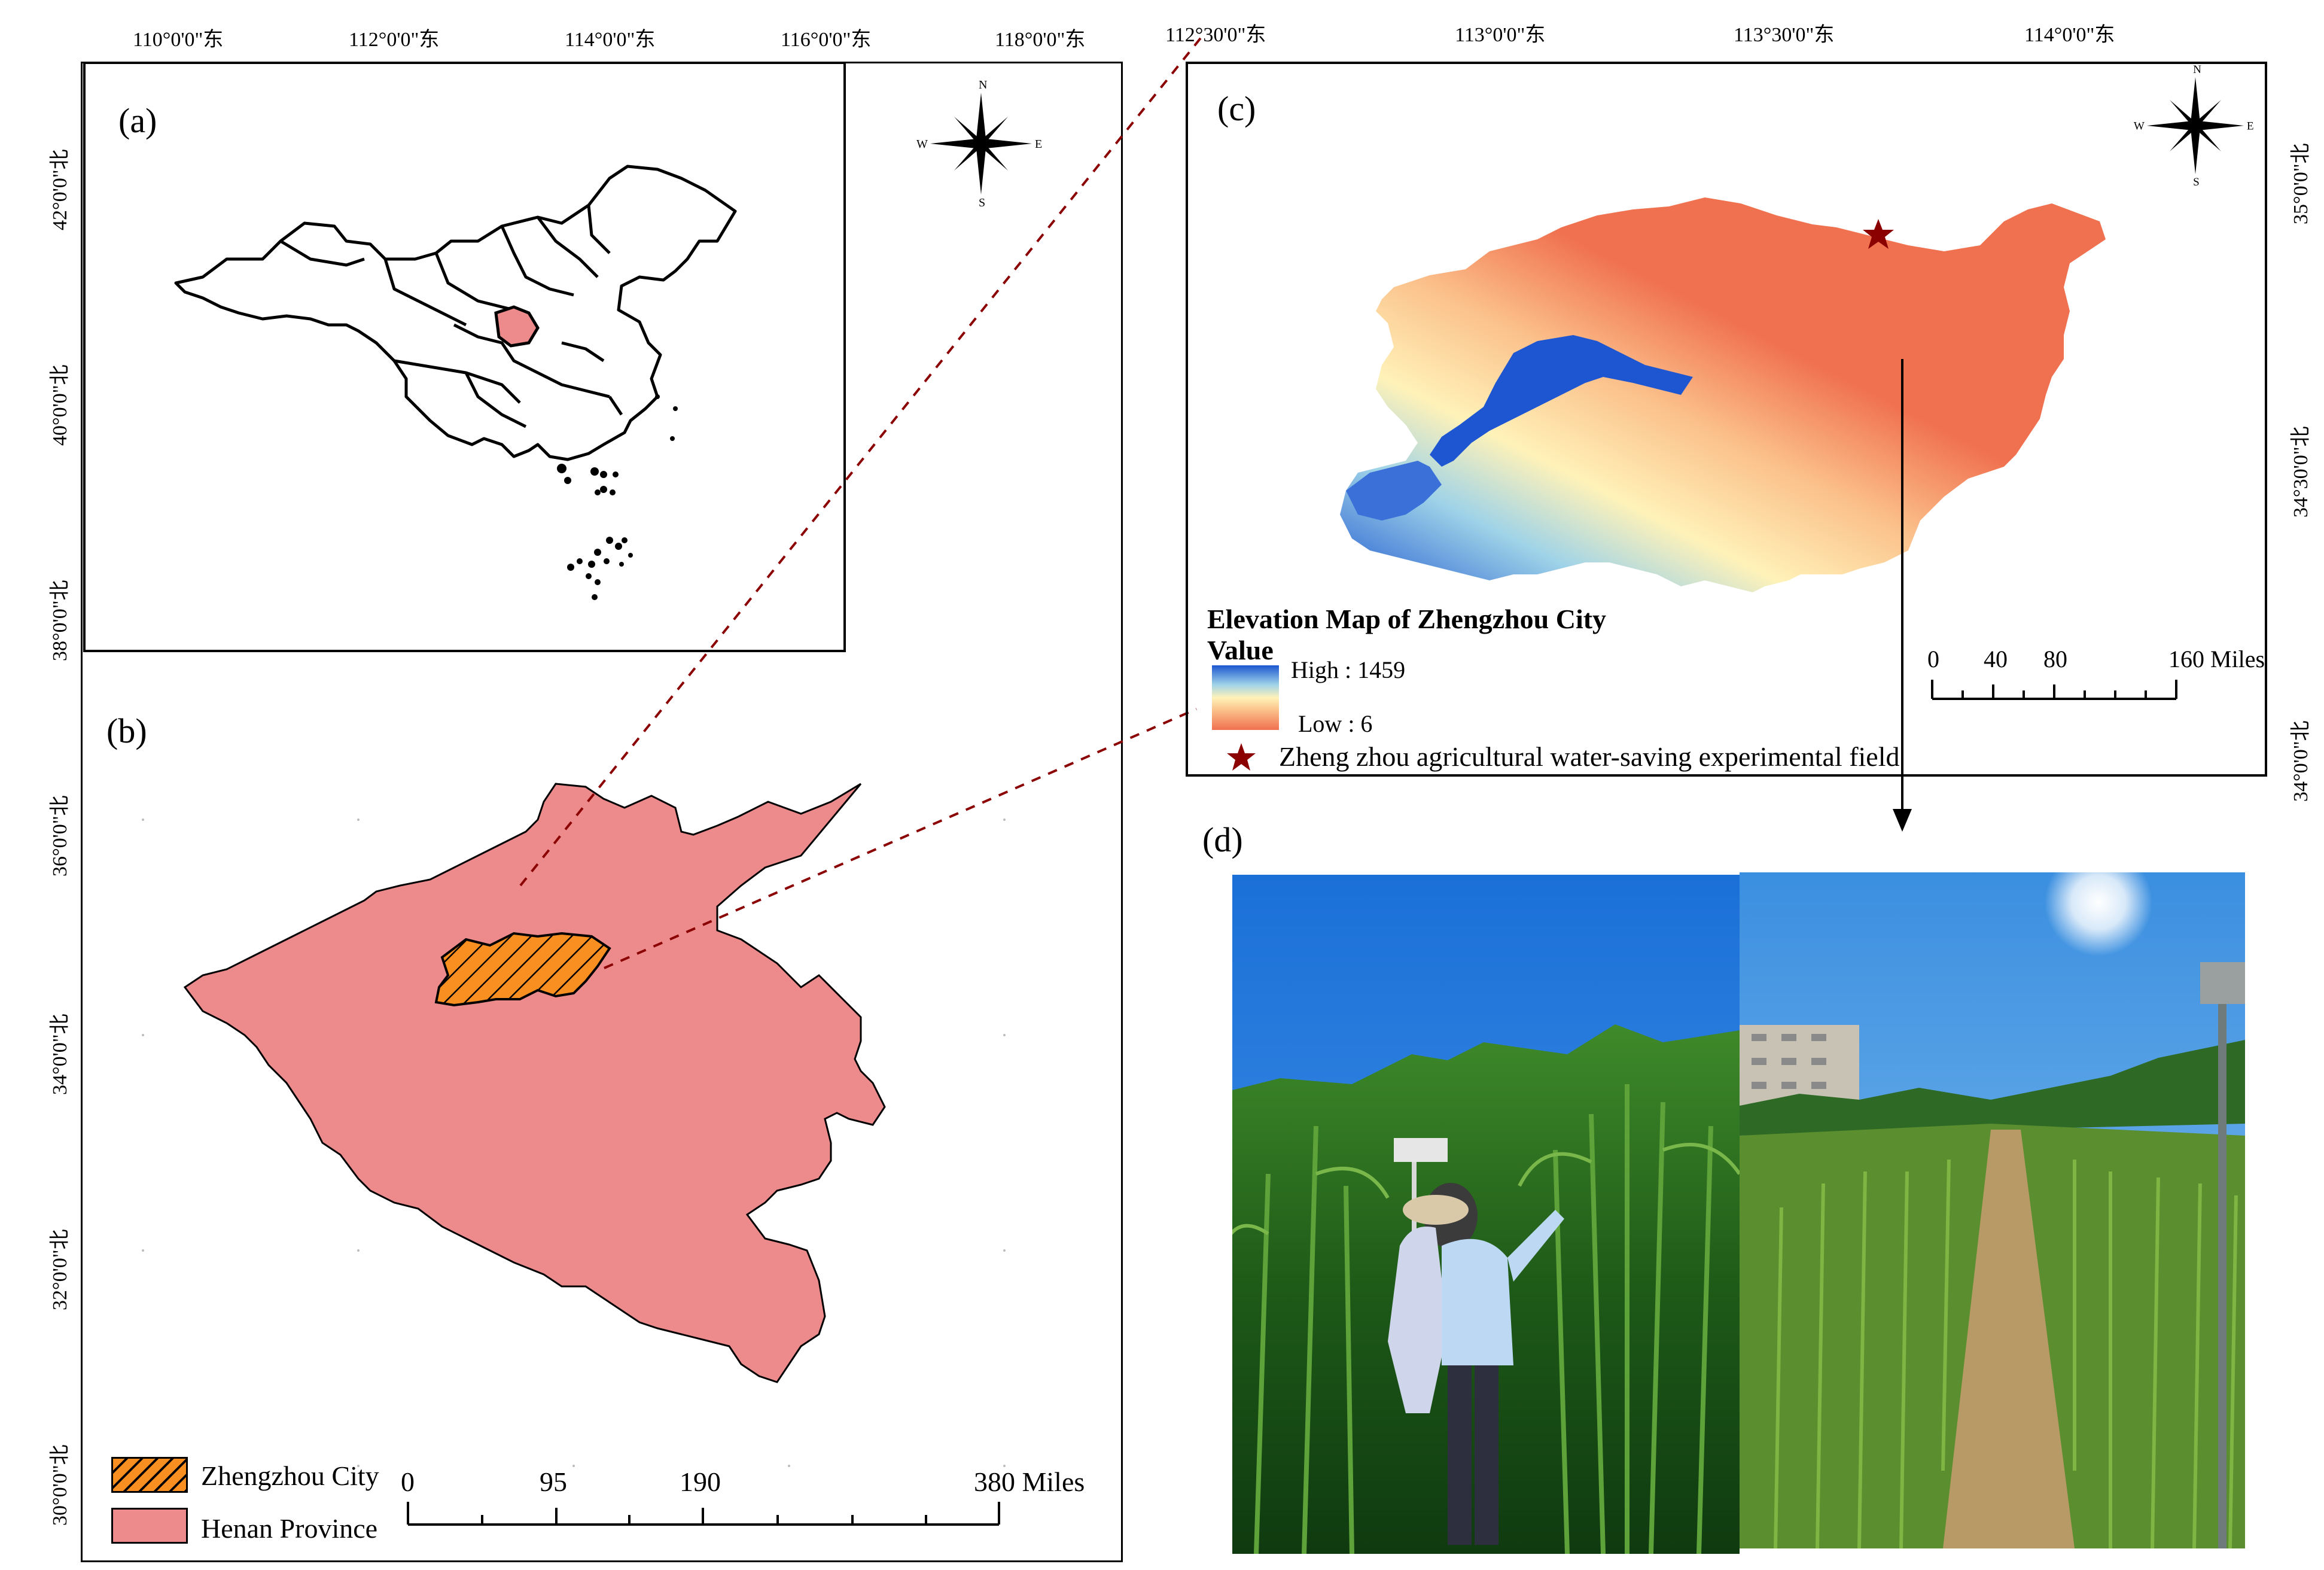 This screenshot has width=2324, height=1570. Describe the element at coordinates (982, 202) in the screenshot. I see `compass-s: S` at that location.